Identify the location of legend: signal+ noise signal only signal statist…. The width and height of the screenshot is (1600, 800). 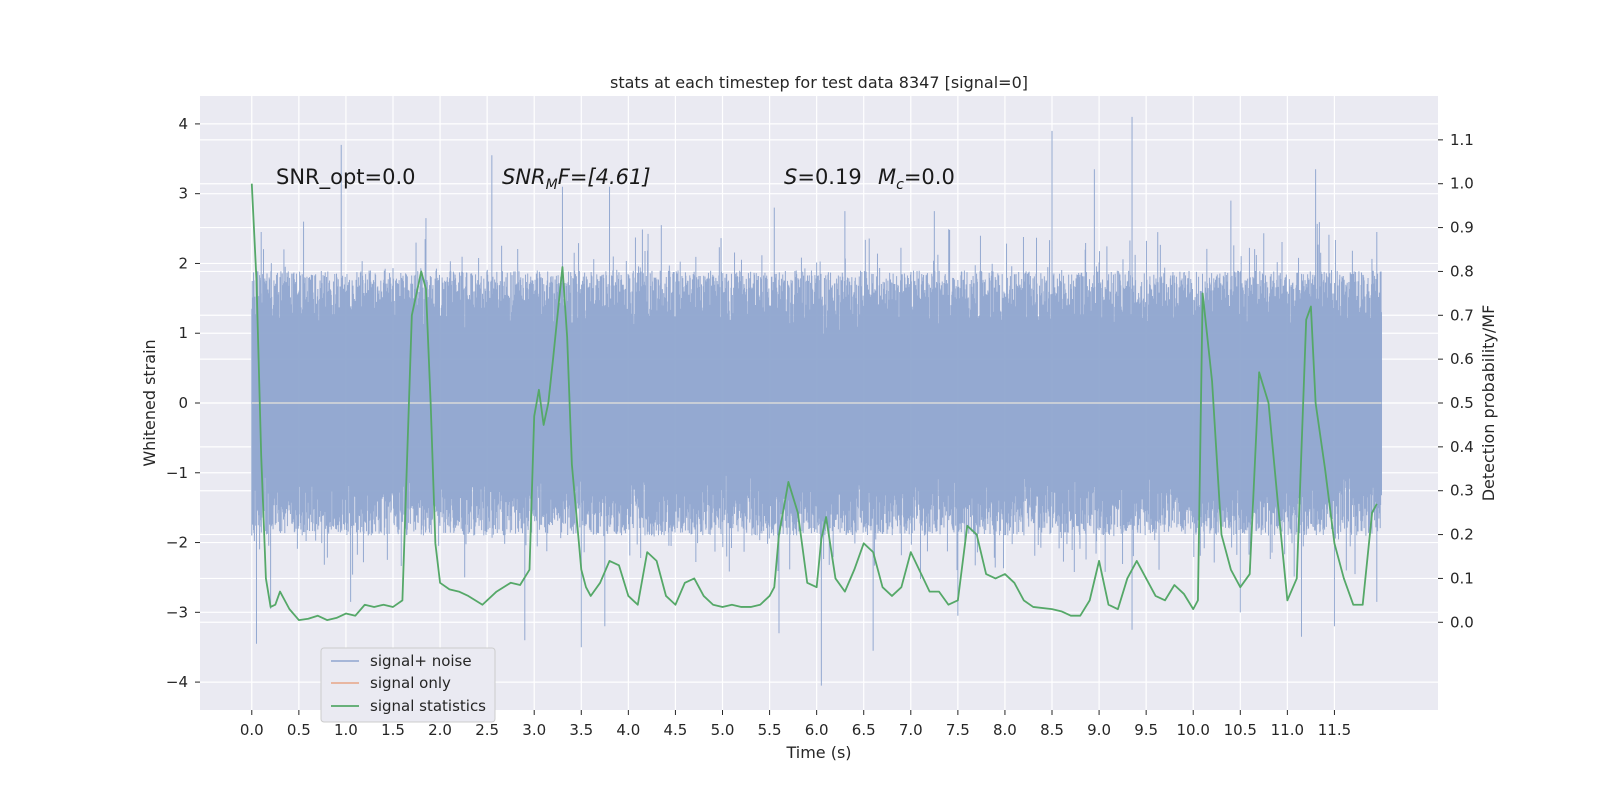
(408, 685).